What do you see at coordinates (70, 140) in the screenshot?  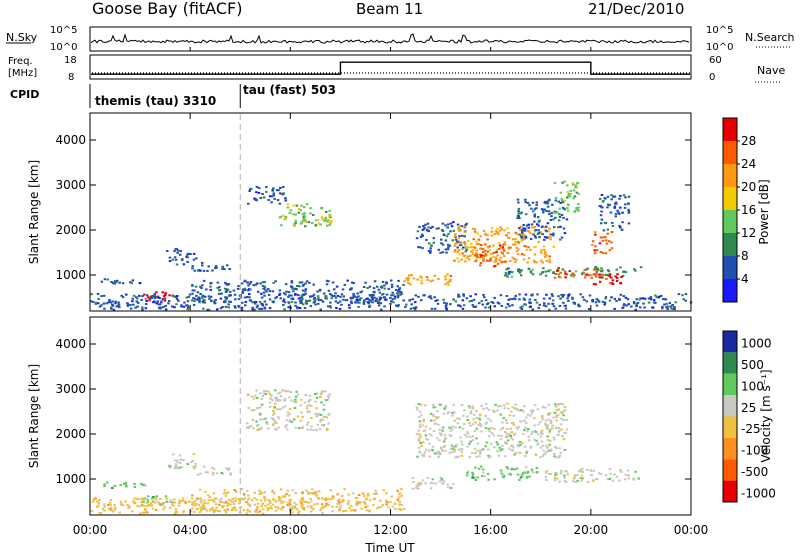 I see `power-ytick-label: 4000` at bounding box center [70, 140].